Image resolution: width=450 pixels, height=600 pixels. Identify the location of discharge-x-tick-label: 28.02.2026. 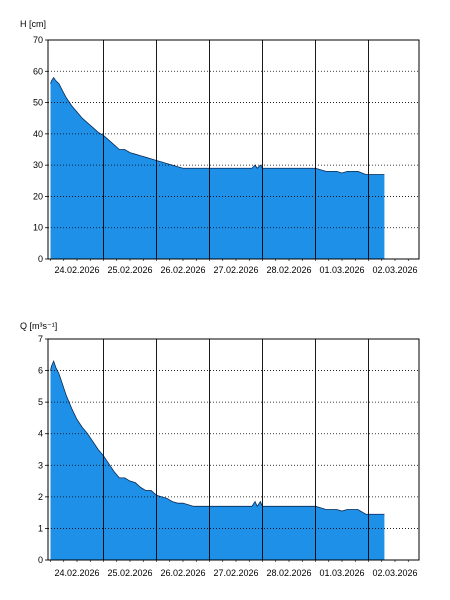
(288, 573).